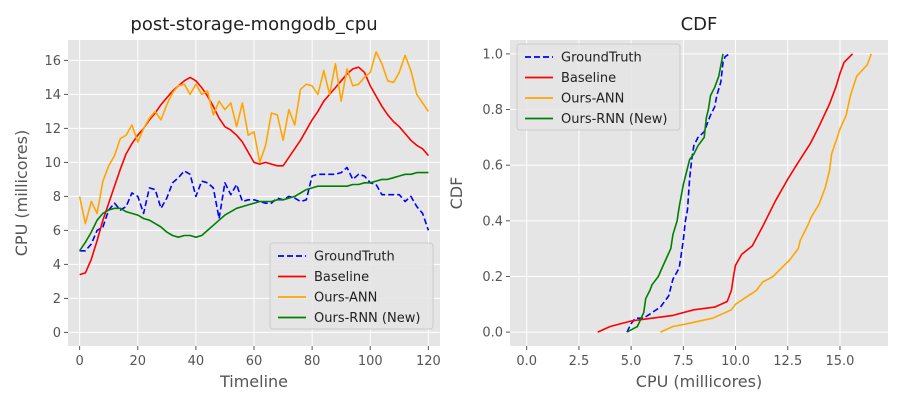 The image size is (900, 400). I want to click on x-tick-label: 0.0, so click(526, 361).